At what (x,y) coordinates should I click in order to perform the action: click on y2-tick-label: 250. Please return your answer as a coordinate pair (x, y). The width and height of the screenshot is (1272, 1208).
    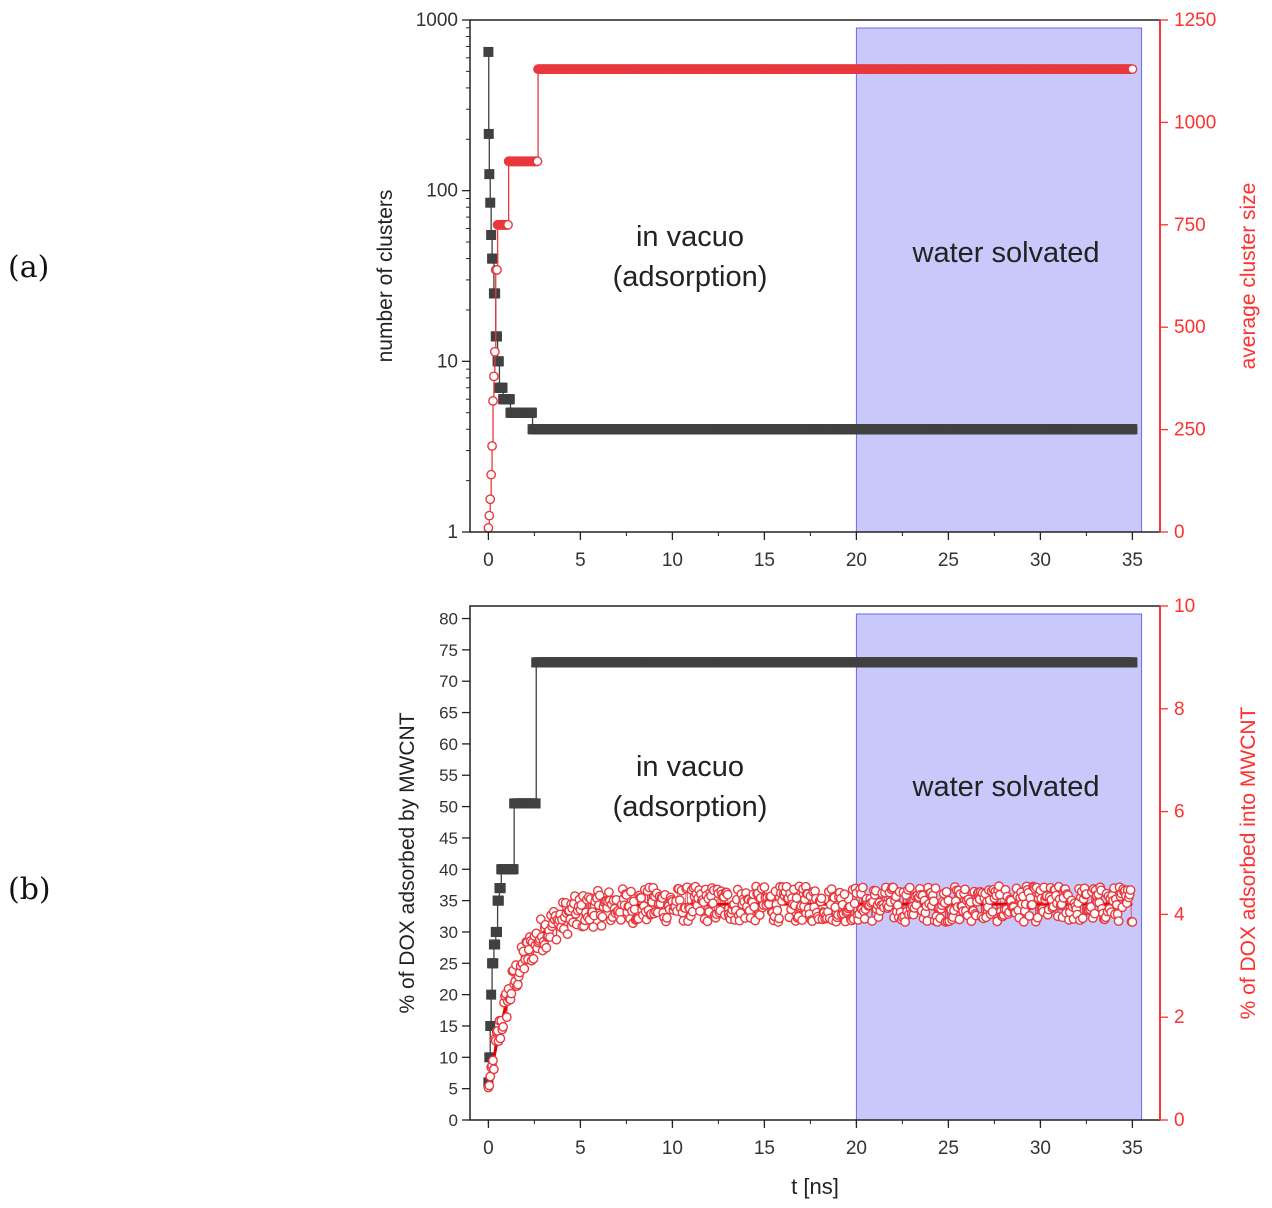
    Looking at the image, I should click on (1190, 430).